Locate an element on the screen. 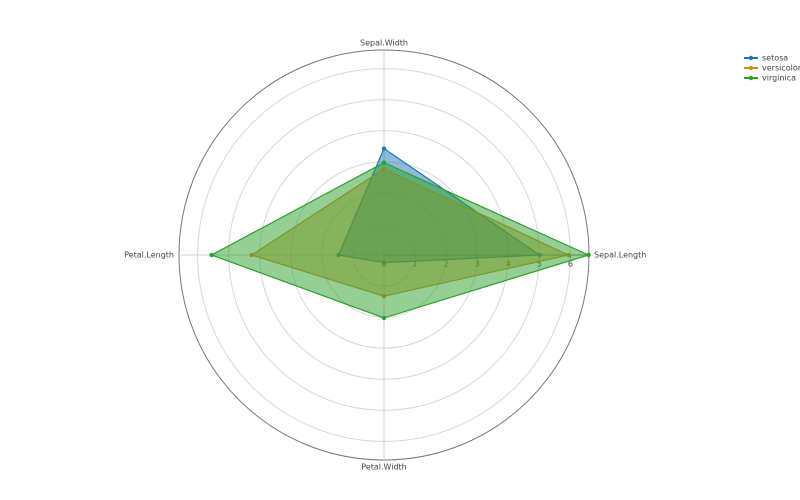  legend-item: setosa is located at coordinates (766, 58).